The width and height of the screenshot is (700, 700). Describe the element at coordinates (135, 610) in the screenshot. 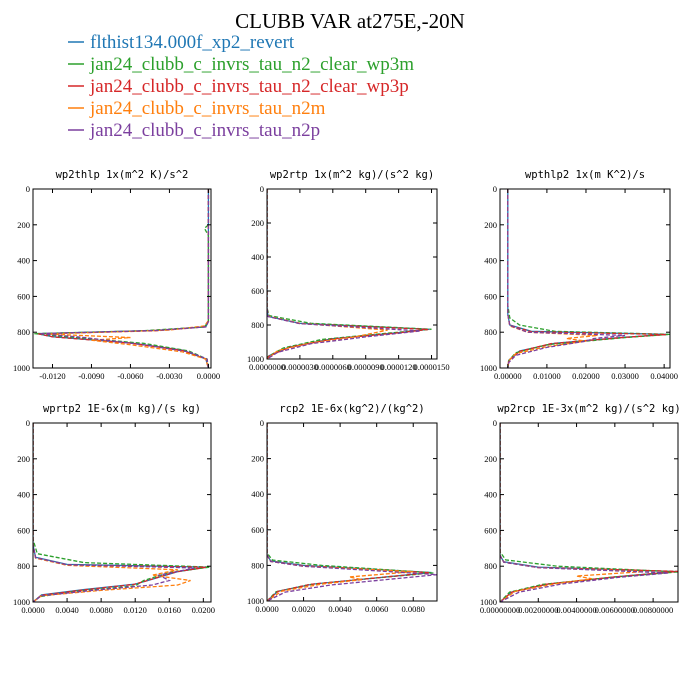

I see `x-tick-label: 0.0120` at that location.